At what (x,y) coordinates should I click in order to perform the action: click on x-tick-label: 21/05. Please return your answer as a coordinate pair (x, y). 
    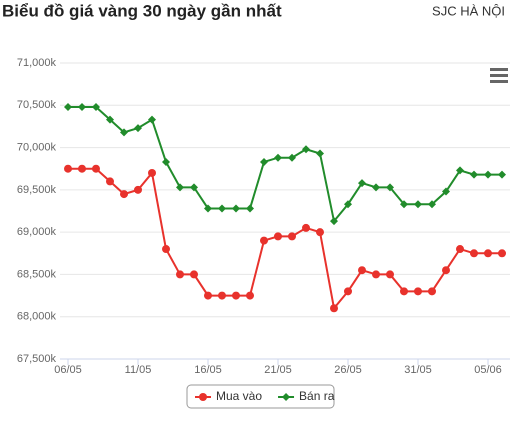
    Looking at the image, I should click on (278, 370).